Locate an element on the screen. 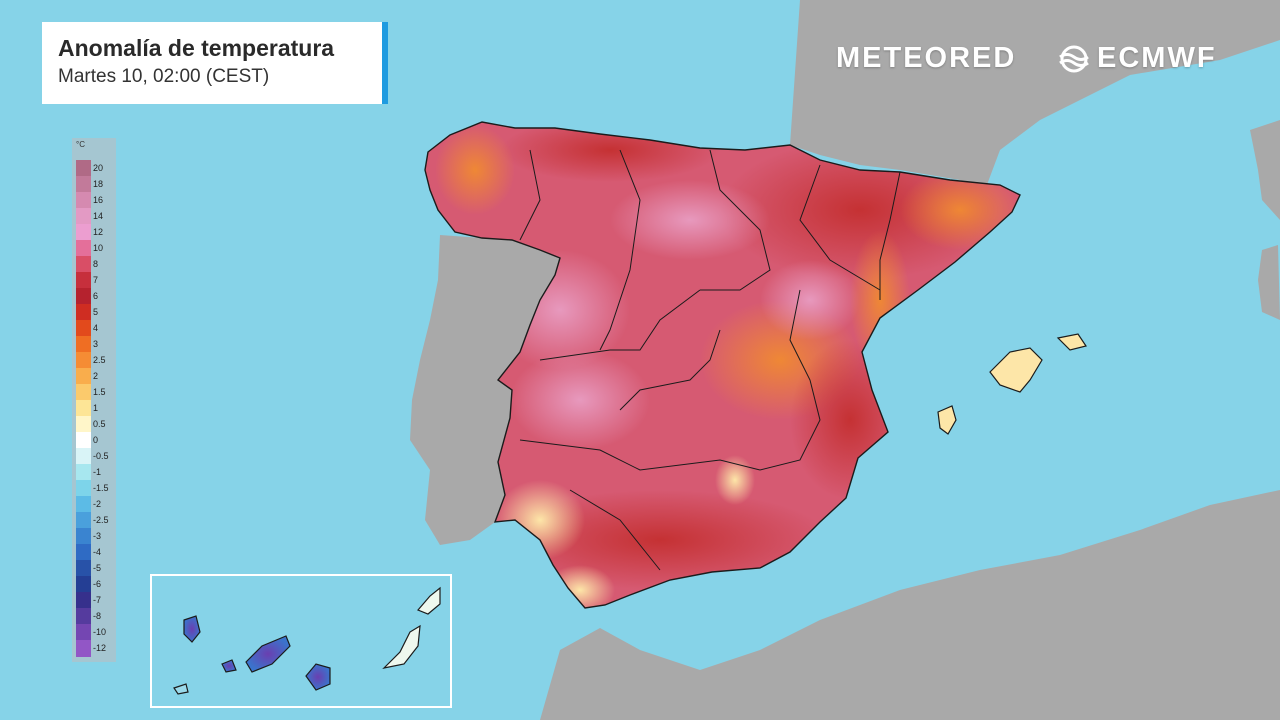  page-subtitle: Martes 10, 02:00 (CEST) is located at coordinates (164, 76).